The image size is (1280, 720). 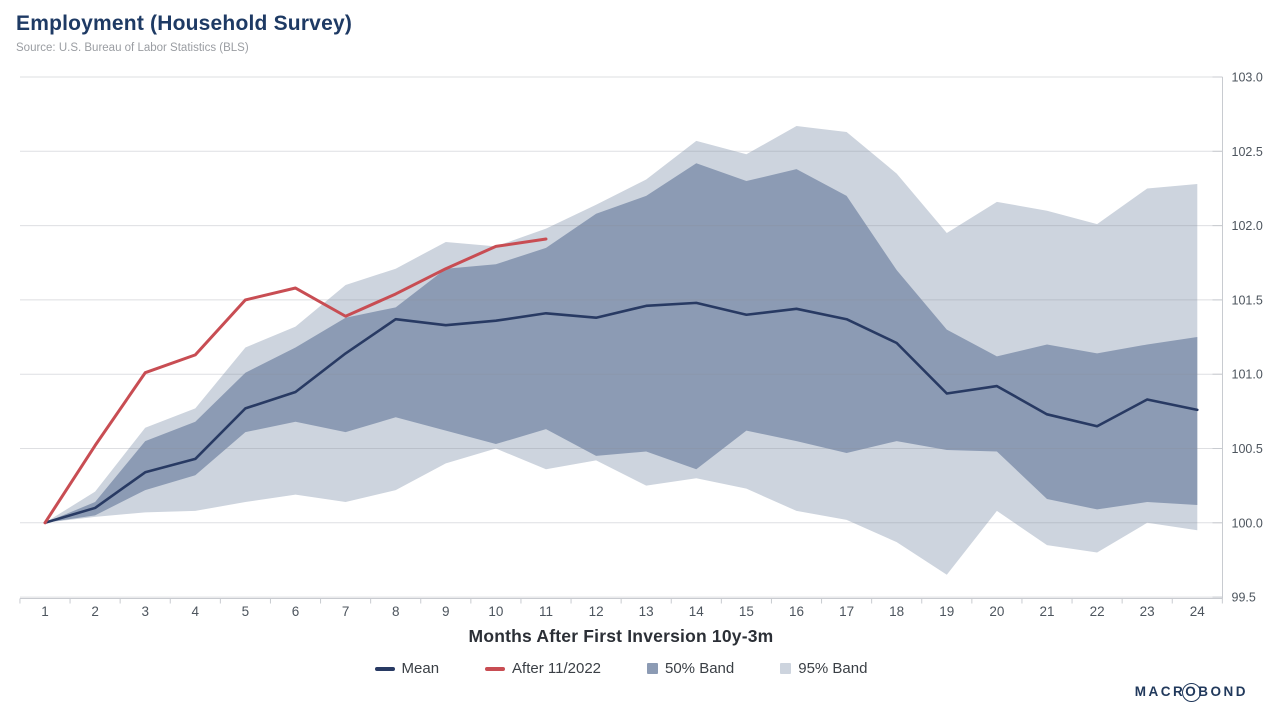 I want to click on legend-item-mean: Mean, so click(x=407, y=668).